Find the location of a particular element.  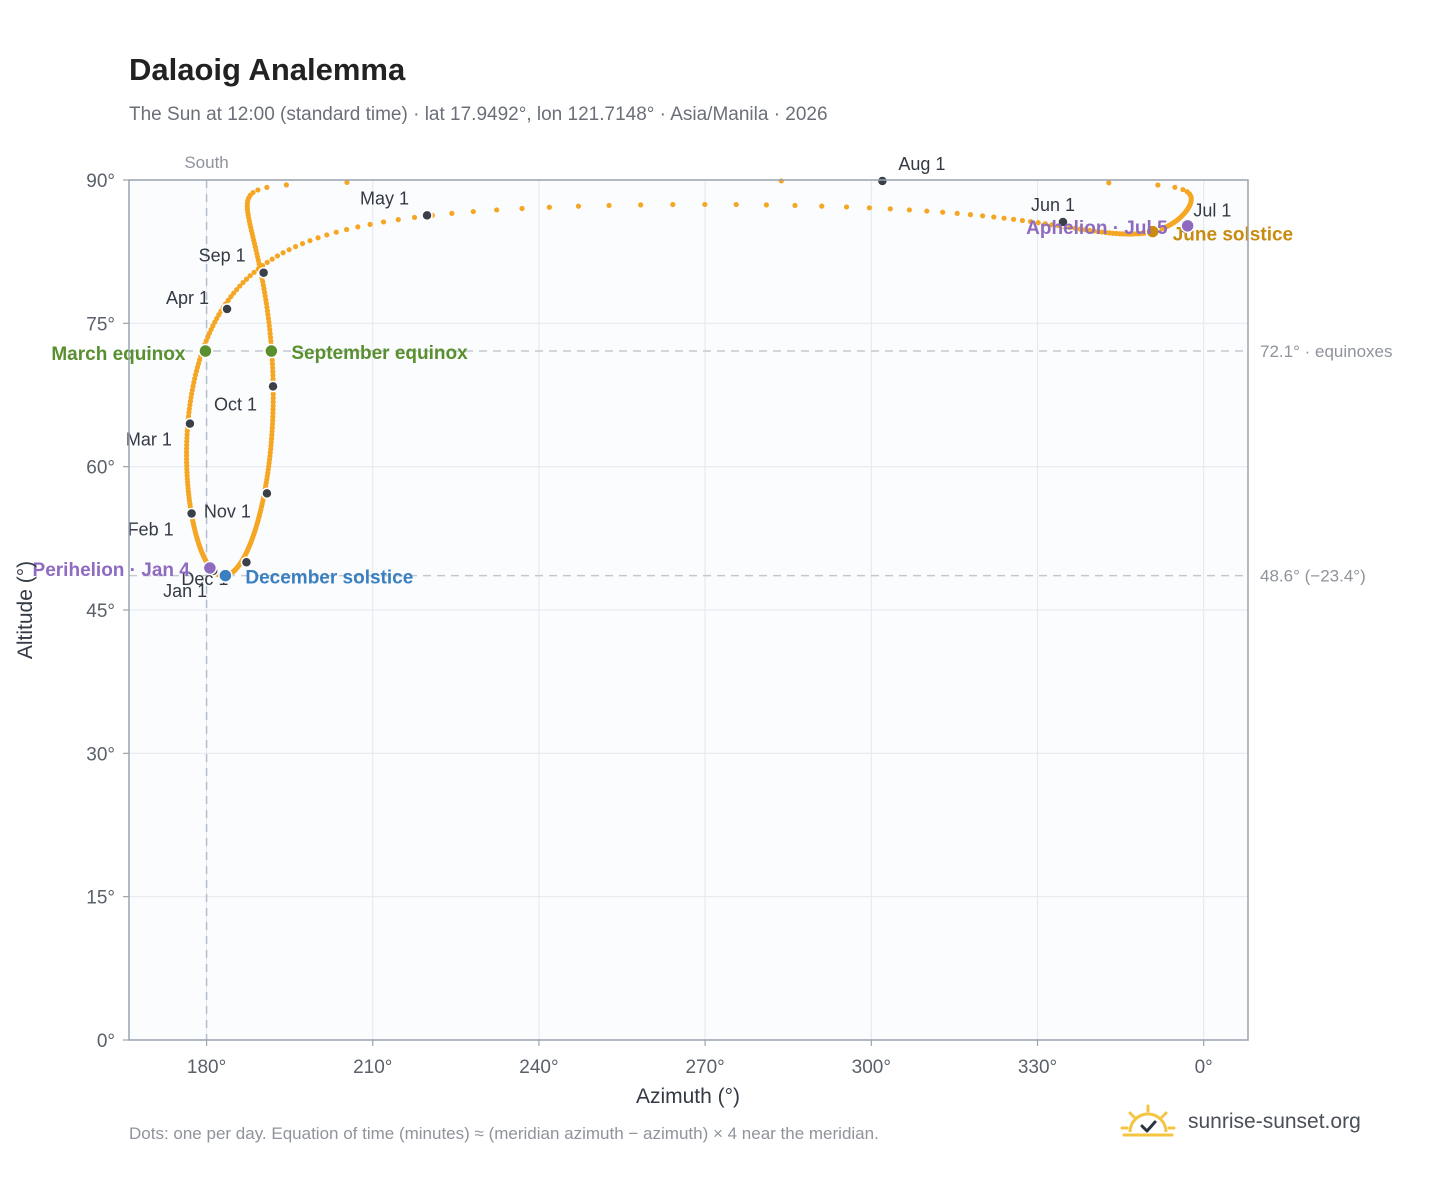

y-axis-label: Altitude (°) is located at coordinates (25, 610).